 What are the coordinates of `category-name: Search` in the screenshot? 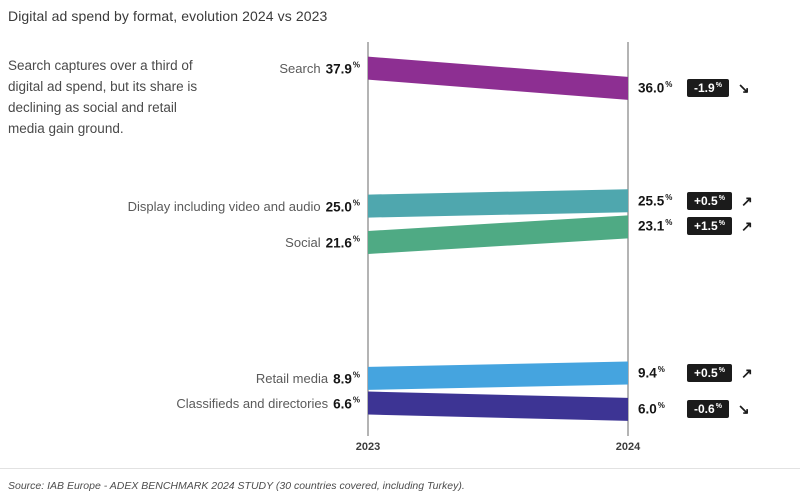 It's located at (300, 68).